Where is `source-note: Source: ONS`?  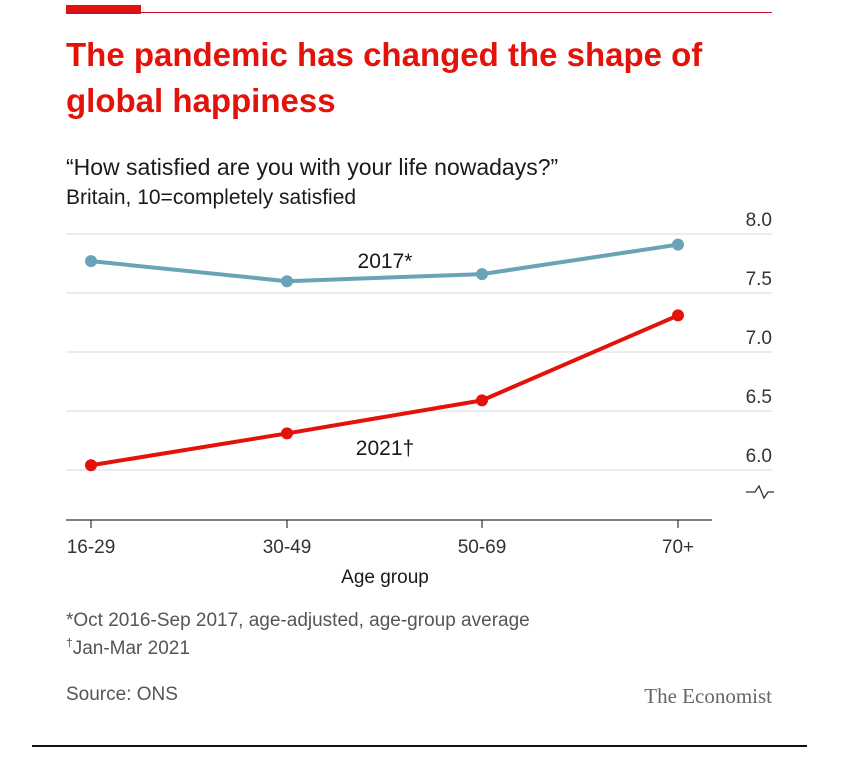
source-note: Source: ONS is located at coordinates (122, 694).